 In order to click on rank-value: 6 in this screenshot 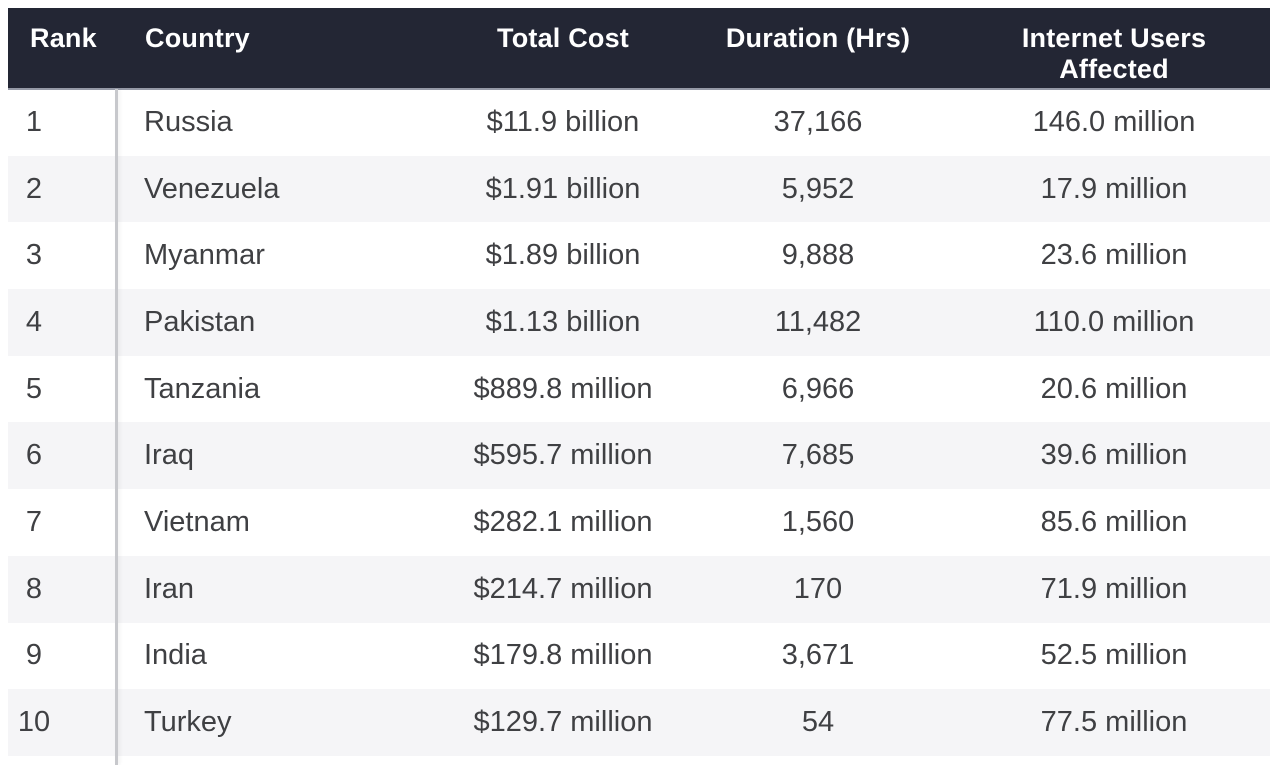, I will do `click(34, 455)`.